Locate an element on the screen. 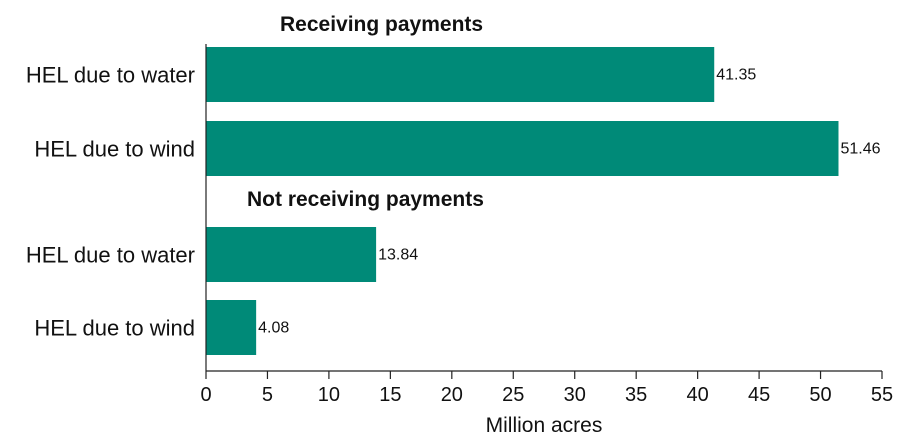 The height and width of the screenshot is (440, 898). x-tick-label: 50 is located at coordinates (820, 395).